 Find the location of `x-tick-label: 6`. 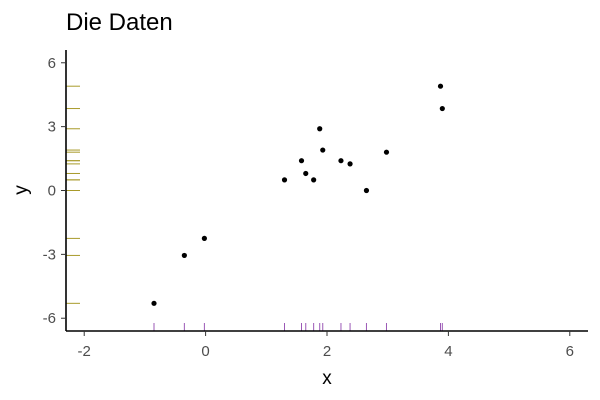

x-tick-label: 6 is located at coordinates (570, 351).